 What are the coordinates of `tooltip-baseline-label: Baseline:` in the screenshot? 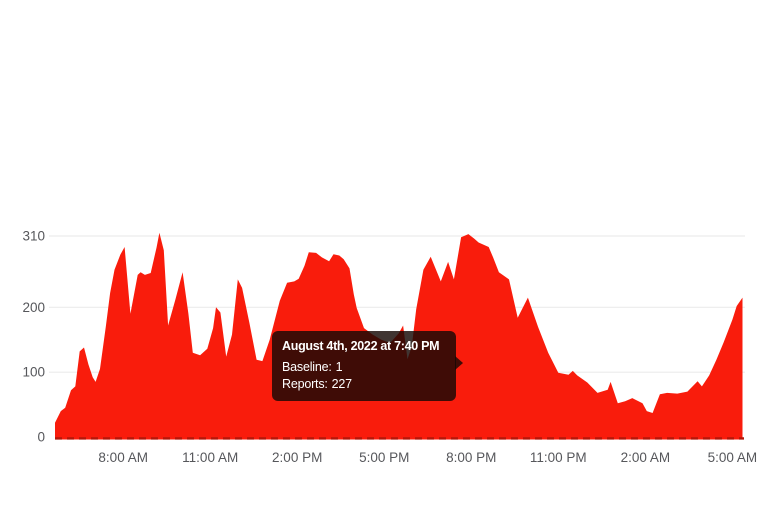 It's located at (307, 367).